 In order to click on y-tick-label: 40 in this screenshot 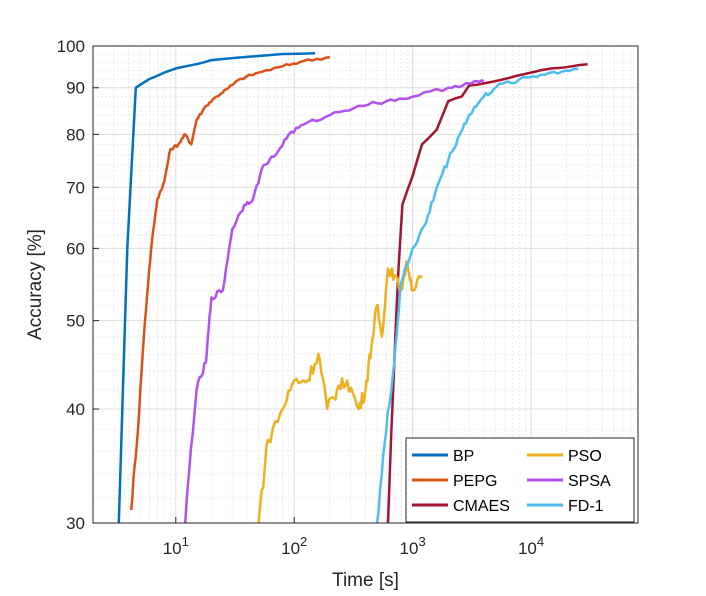, I will do `click(75, 409)`.